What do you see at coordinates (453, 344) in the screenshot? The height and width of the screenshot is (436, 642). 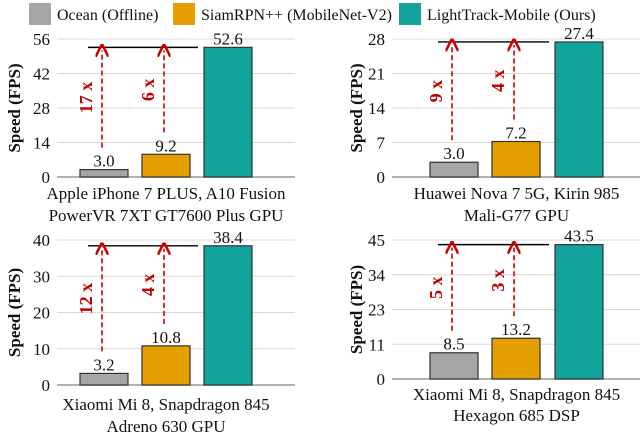 I see `value-label: 8.5` at bounding box center [453, 344].